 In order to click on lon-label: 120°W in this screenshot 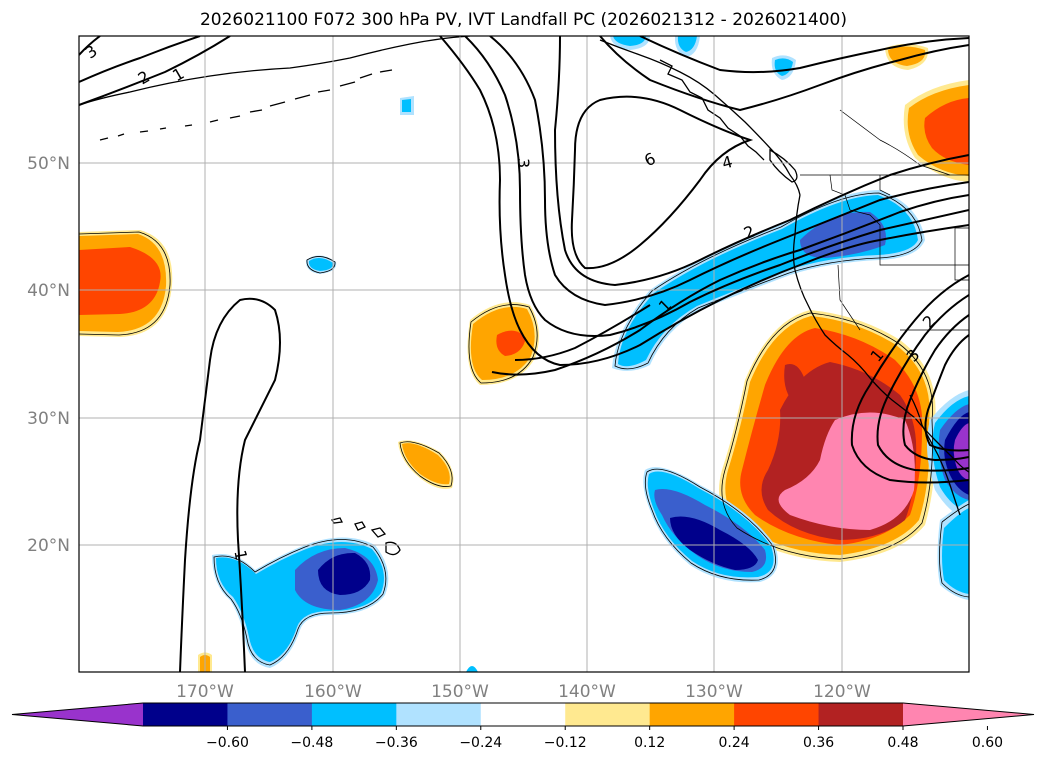, I will do `click(842, 692)`.